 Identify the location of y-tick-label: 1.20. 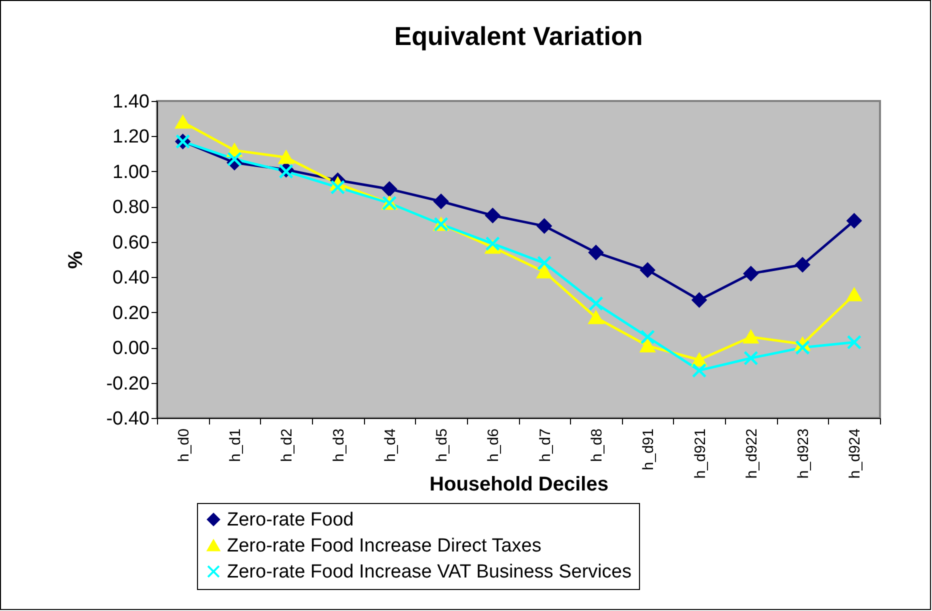
(131, 137).